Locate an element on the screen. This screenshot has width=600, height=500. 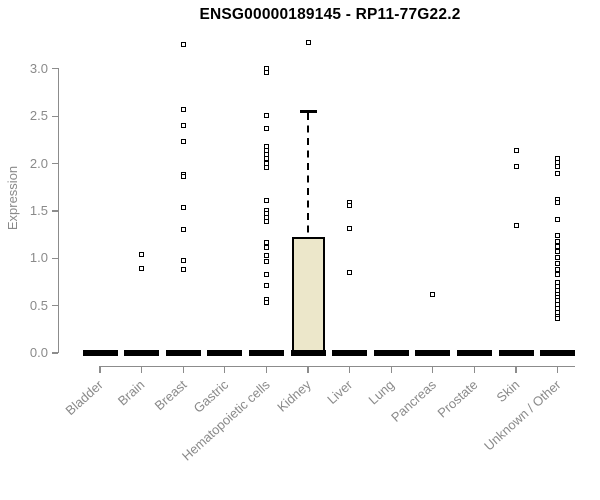
whisker-cap is located at coordinates (308, 111).